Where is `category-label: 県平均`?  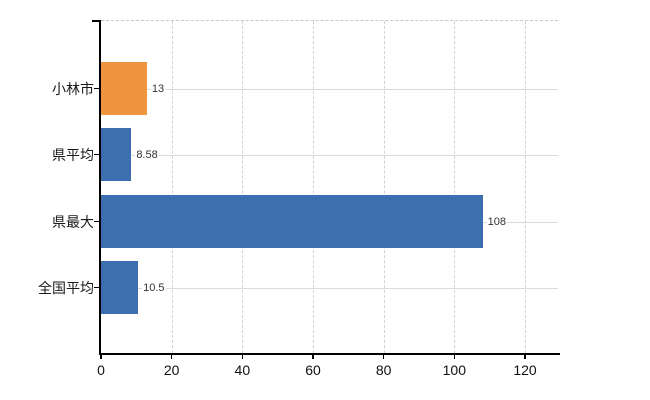 category-label: 県平均 is located at coordinates (73, 154).